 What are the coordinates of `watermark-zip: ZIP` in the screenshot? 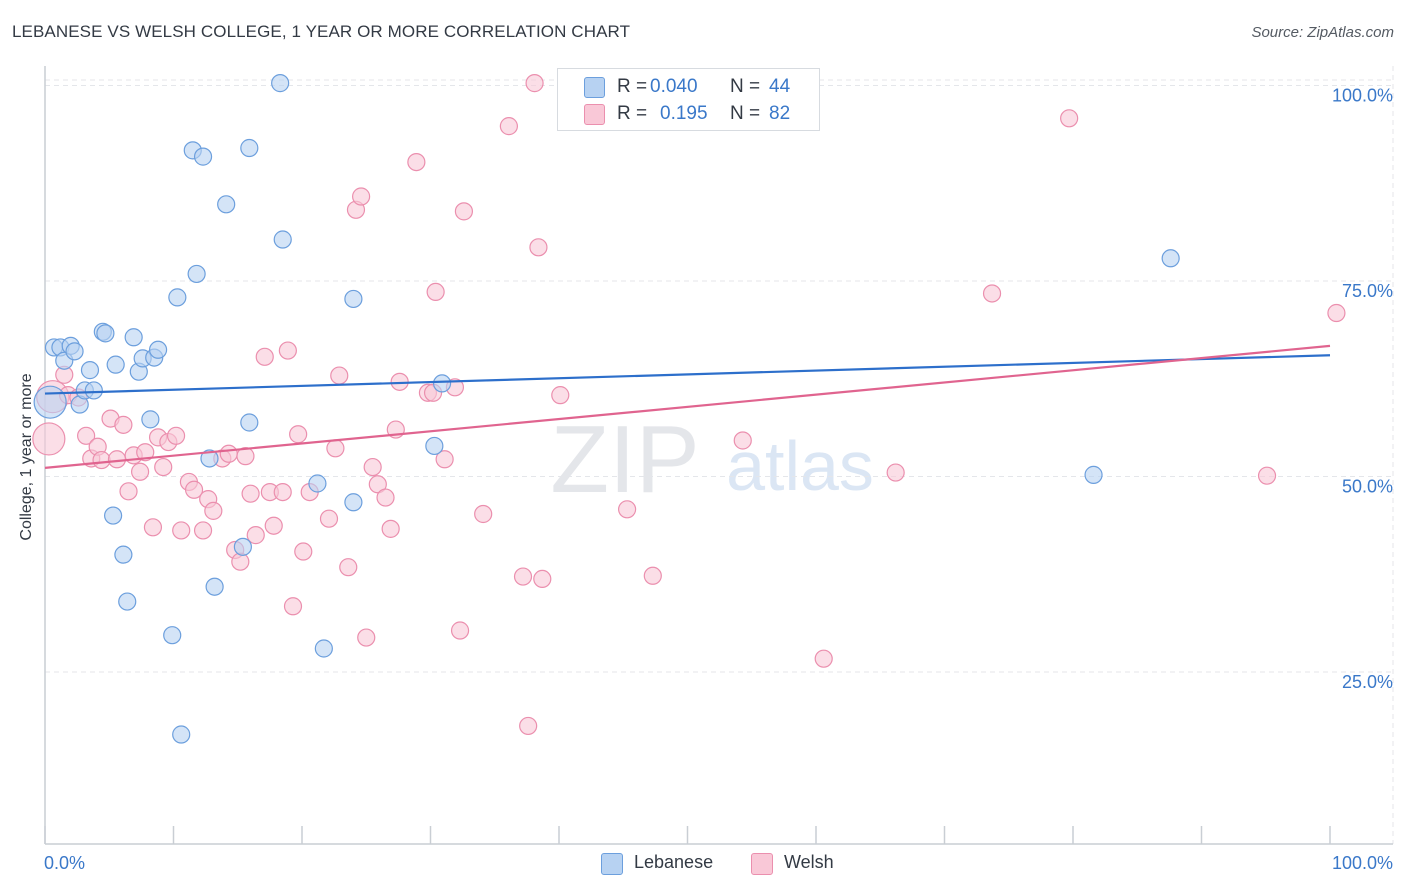 It's located at (624, 459).